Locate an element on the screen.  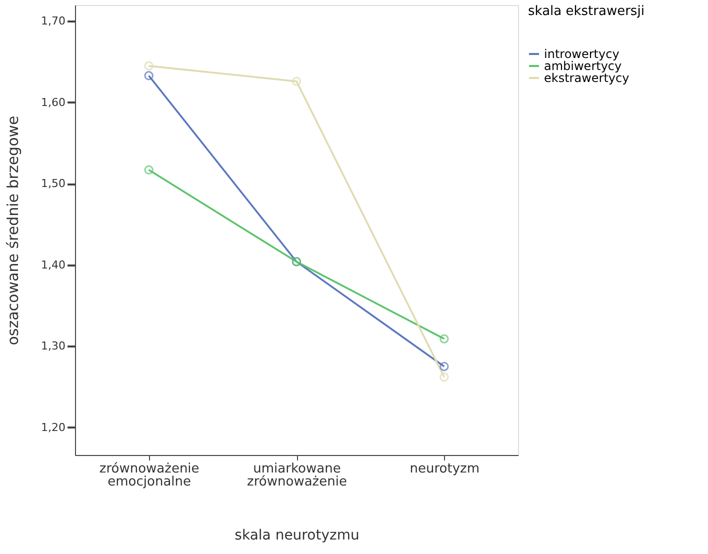
x-tick-label: umiarkowane zrównoważenie is located at coordinates (297, 476).